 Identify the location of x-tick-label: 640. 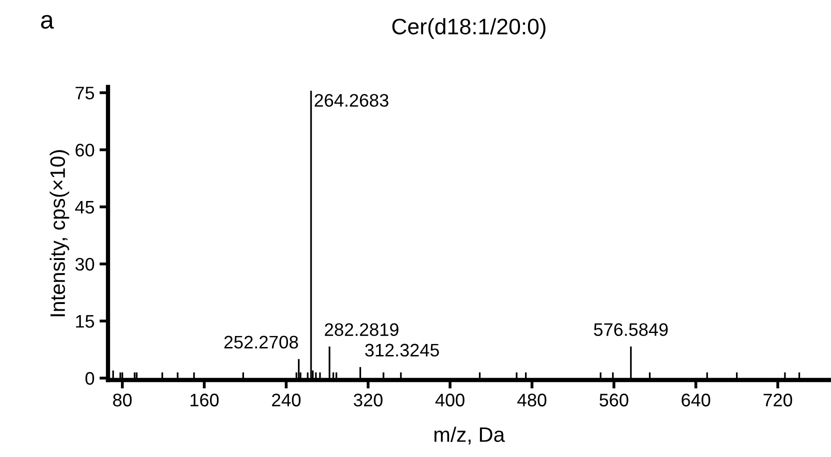
(696, 400).